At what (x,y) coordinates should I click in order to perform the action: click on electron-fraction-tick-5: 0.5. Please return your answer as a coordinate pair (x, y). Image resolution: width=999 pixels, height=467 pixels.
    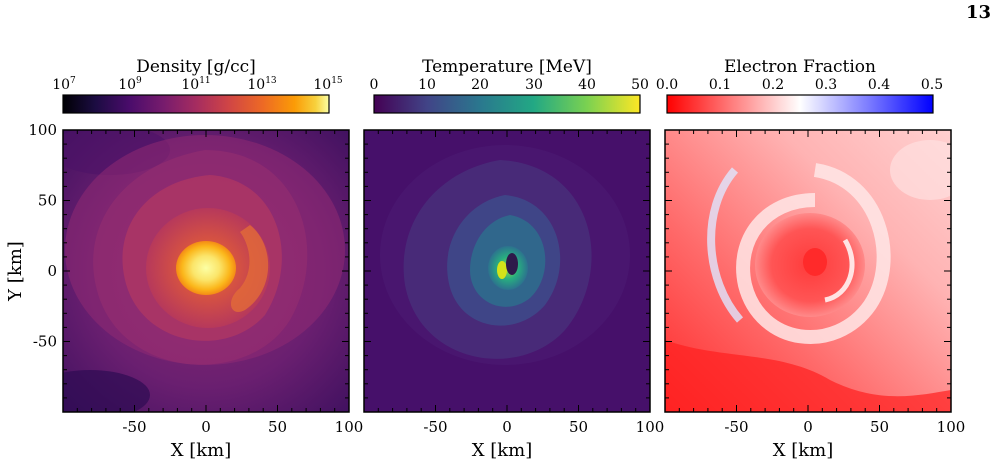
    Looking at the image, I should click on (932, 85).